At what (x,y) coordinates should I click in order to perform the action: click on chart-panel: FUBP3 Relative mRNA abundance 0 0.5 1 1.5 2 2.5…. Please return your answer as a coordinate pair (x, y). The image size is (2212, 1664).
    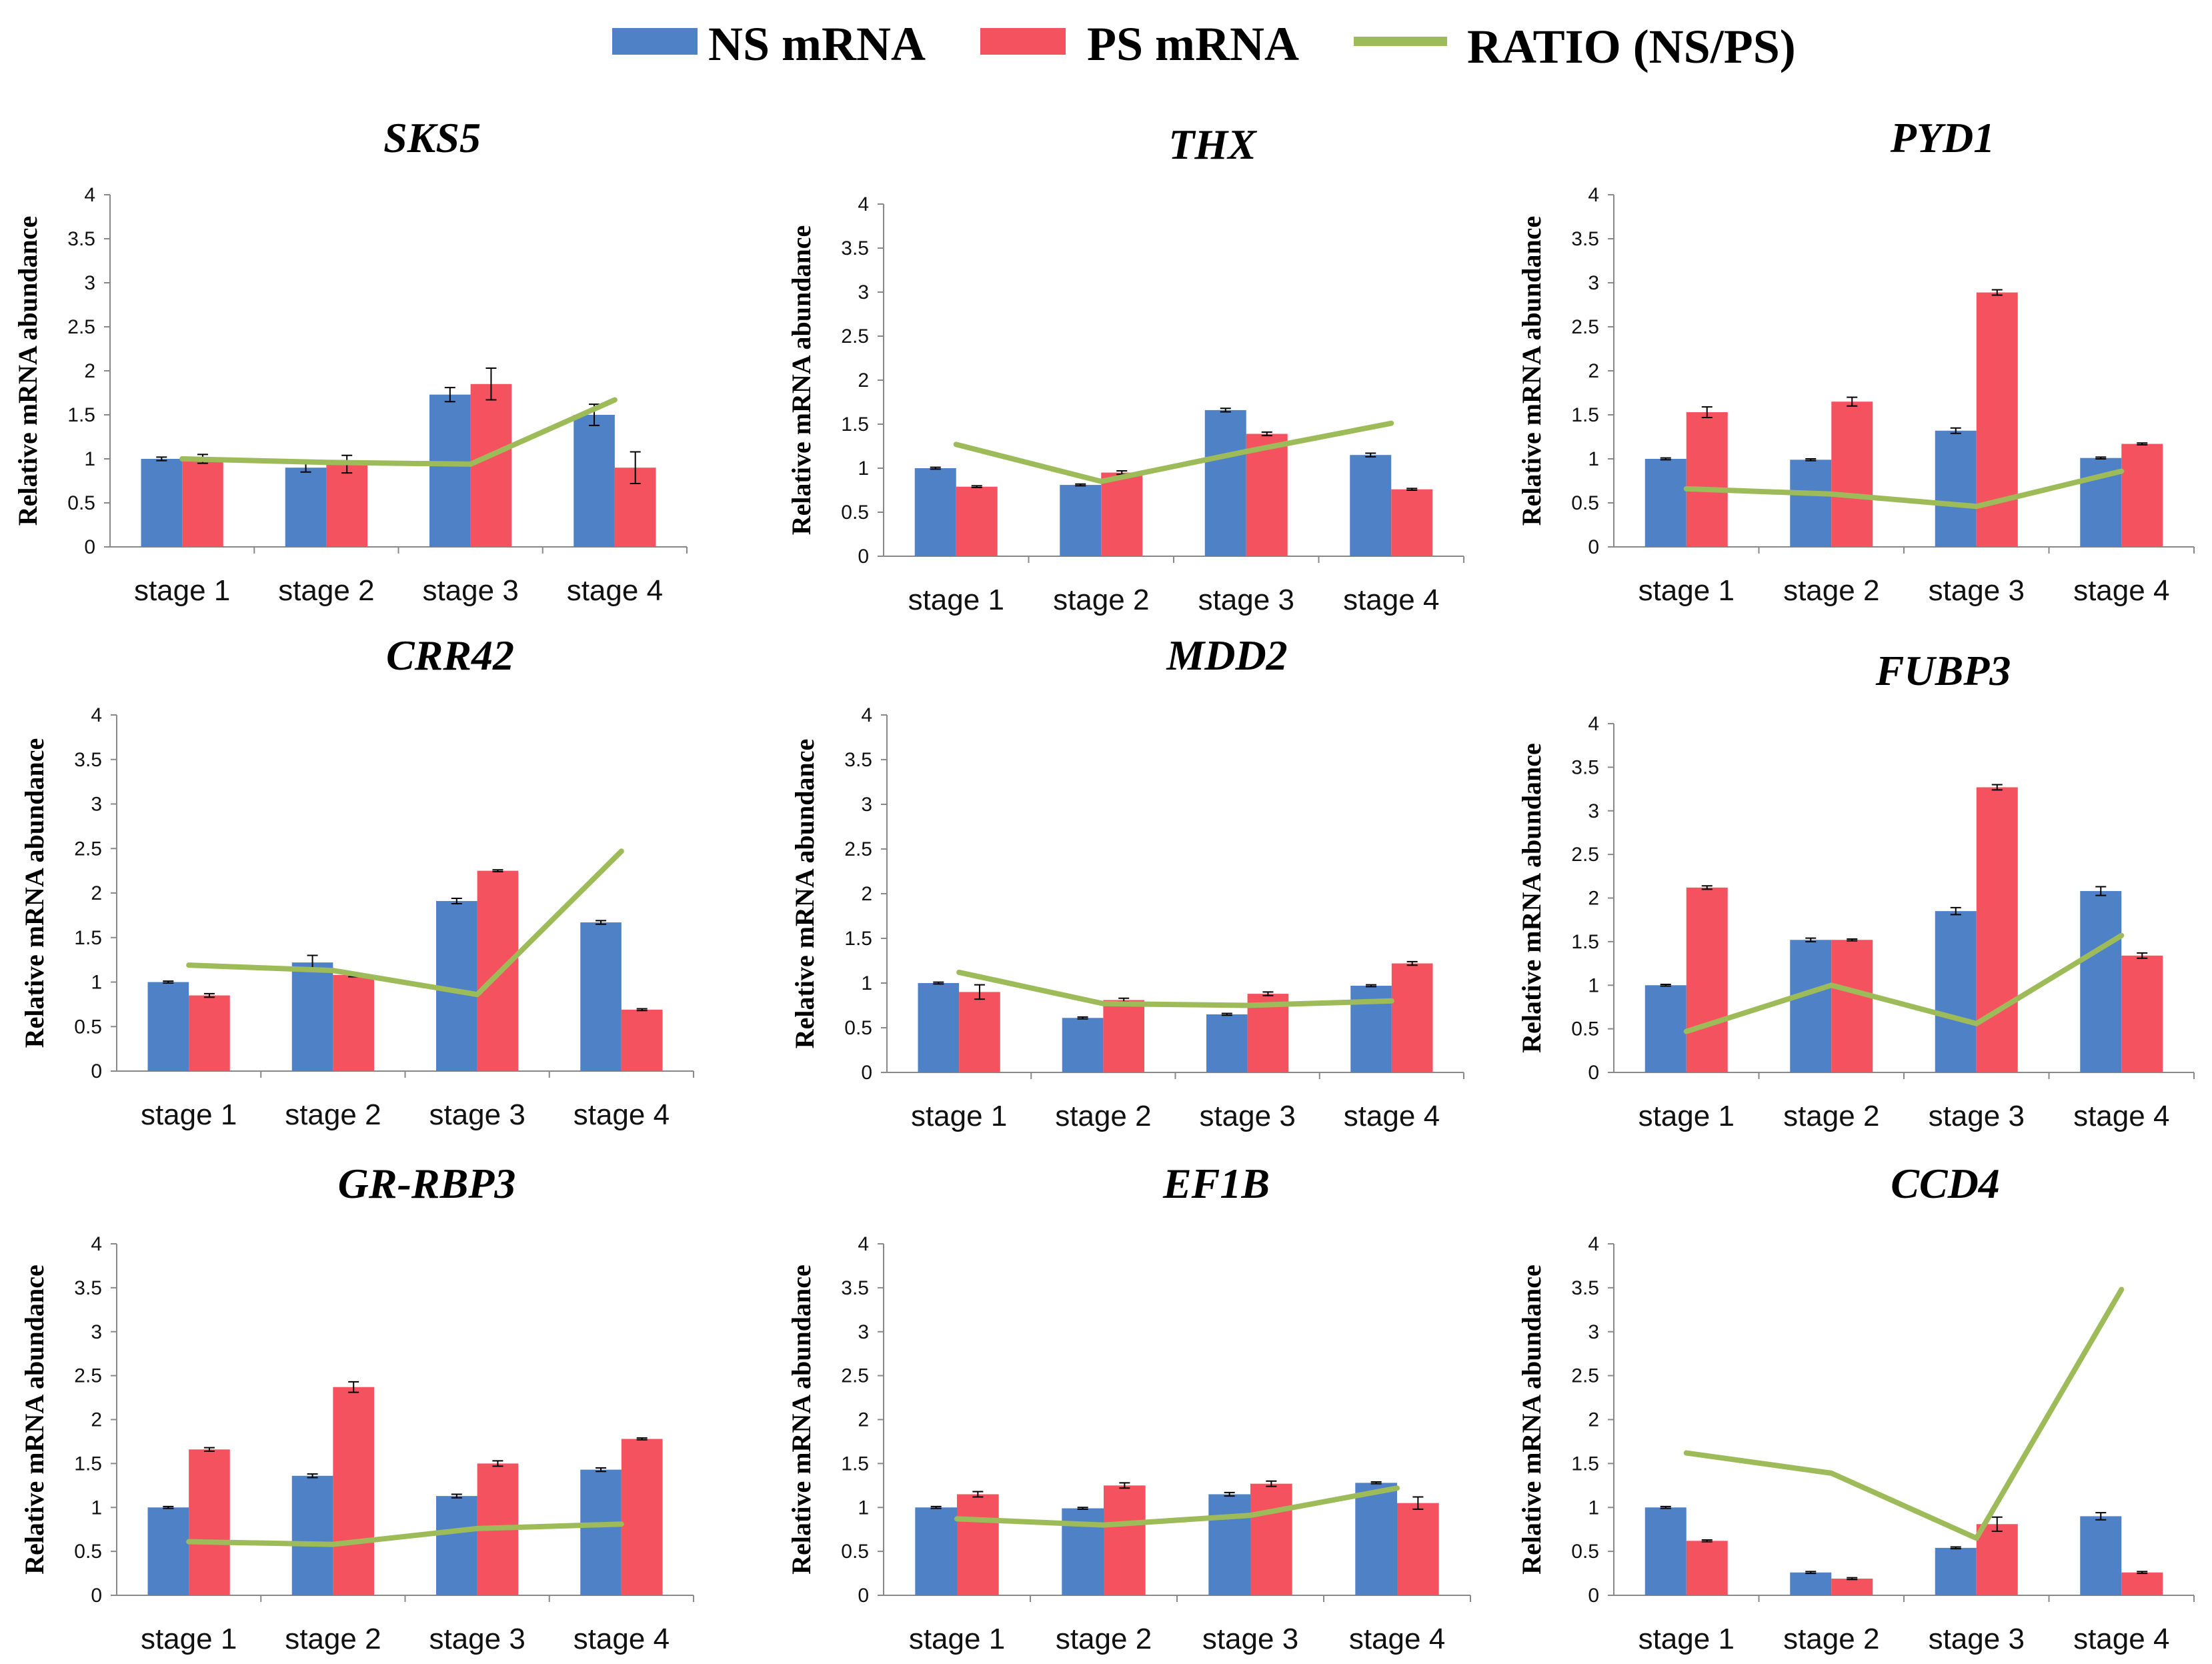
    Looking at the image, I should click on (1855, 889).